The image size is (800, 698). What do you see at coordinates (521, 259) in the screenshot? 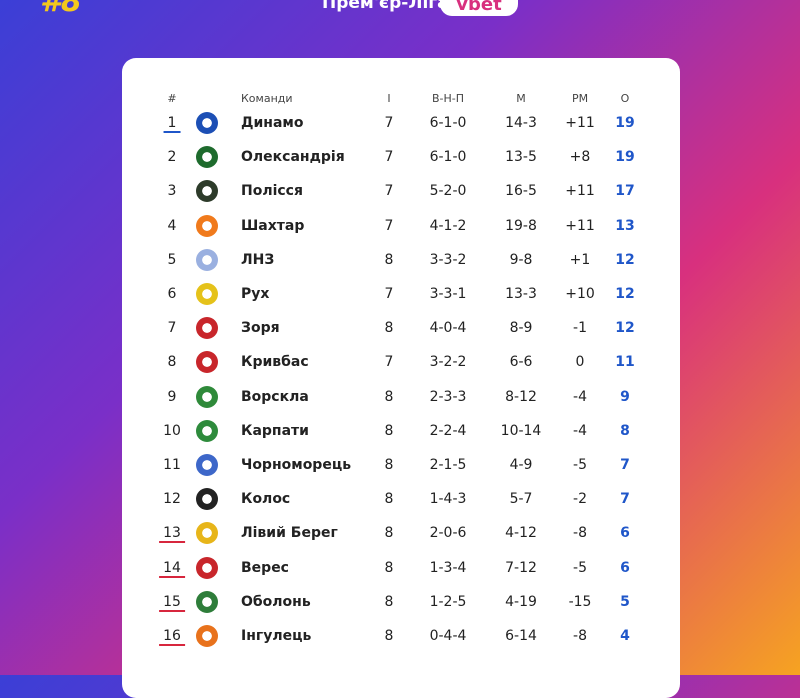
I see `stat: 9-8` at bounding box center [521, 259].